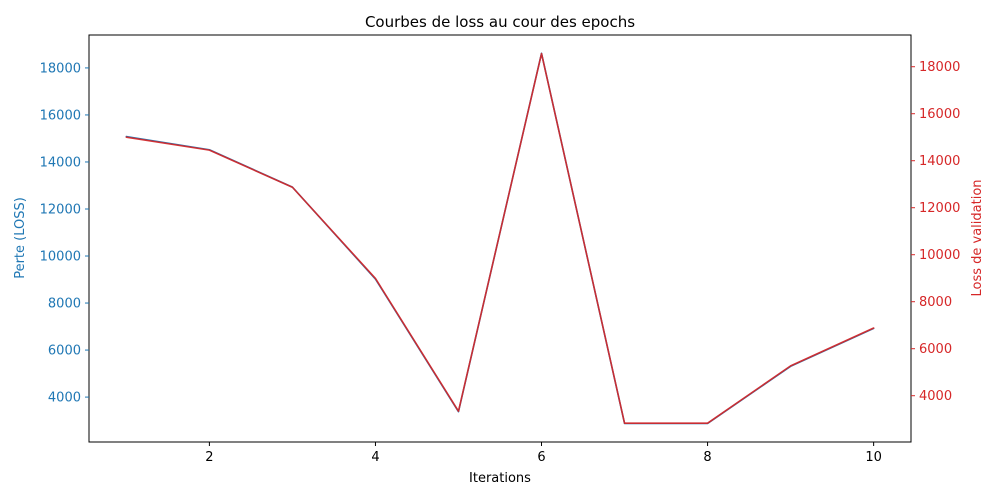  Describe the element at coordinates (977, 237) in the screenshot. I see `right-y-axis-label: Loss de validation` at that location.